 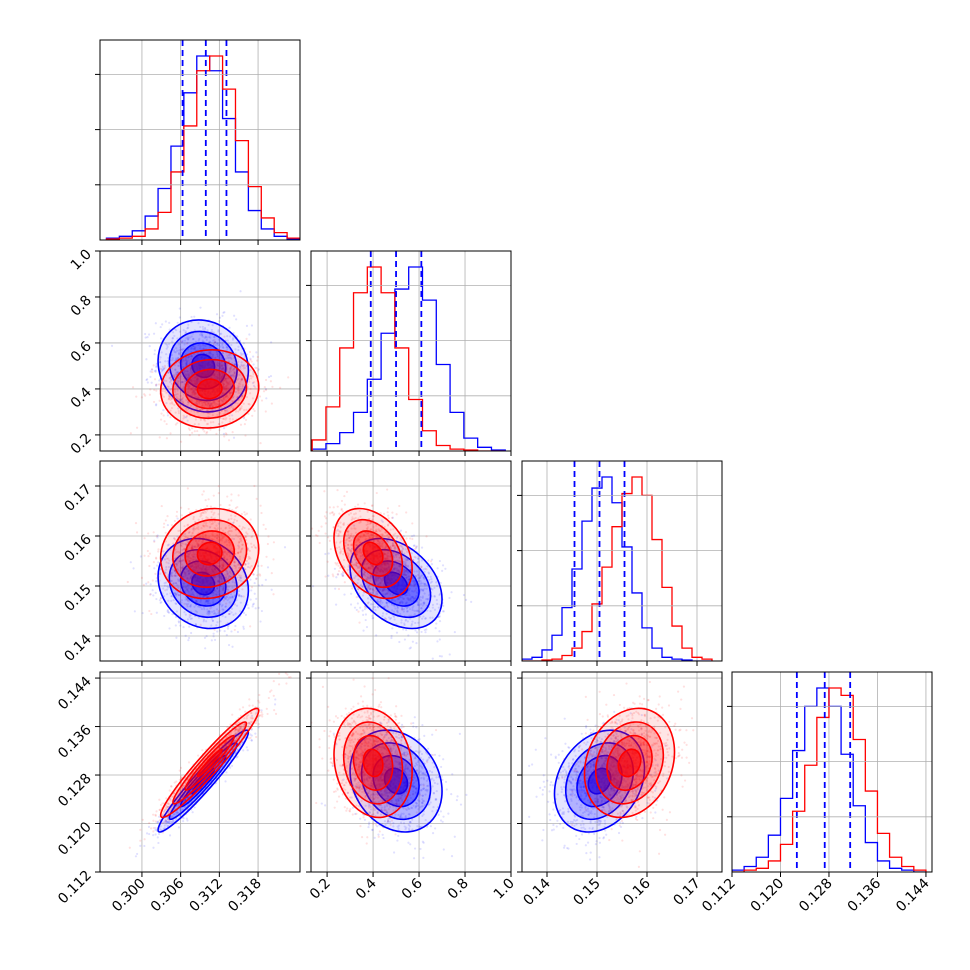 I want to click on scatter-panel-0-1: 0.20.40.60.81.0, so click(x=184, y=352).